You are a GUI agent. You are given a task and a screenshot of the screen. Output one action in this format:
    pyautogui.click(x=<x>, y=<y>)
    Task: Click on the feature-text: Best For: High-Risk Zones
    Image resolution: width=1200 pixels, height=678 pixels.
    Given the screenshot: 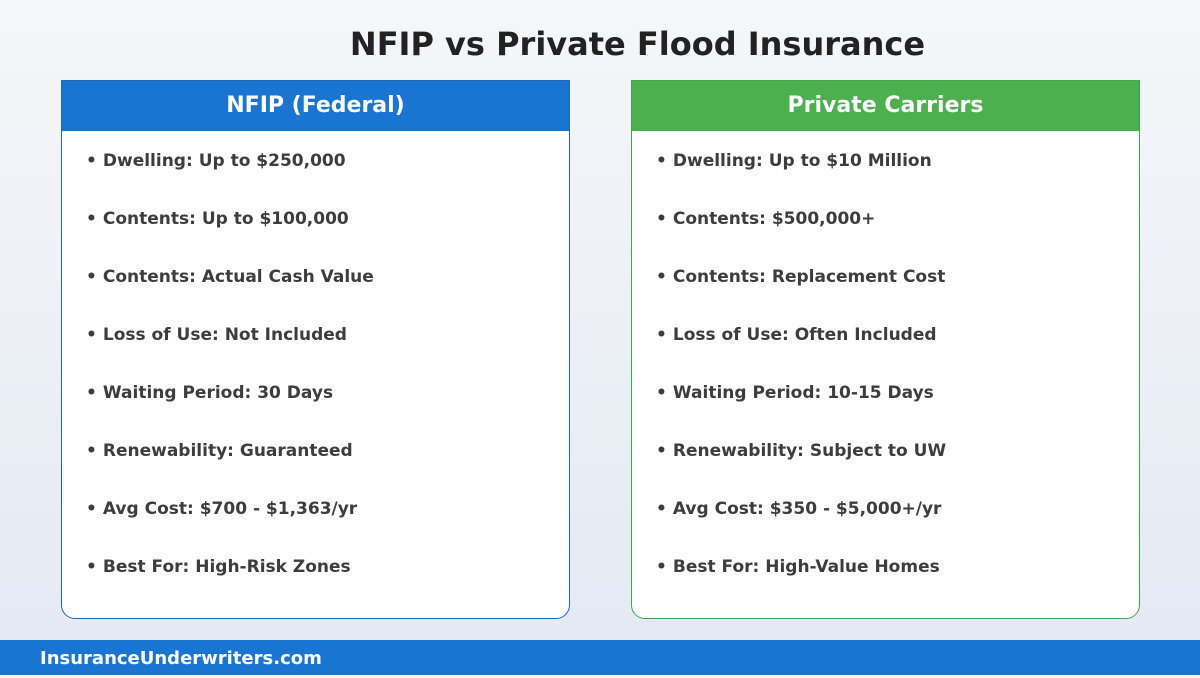 What is the action you would take?
    pyautogui.click(x=226, y=567)
    